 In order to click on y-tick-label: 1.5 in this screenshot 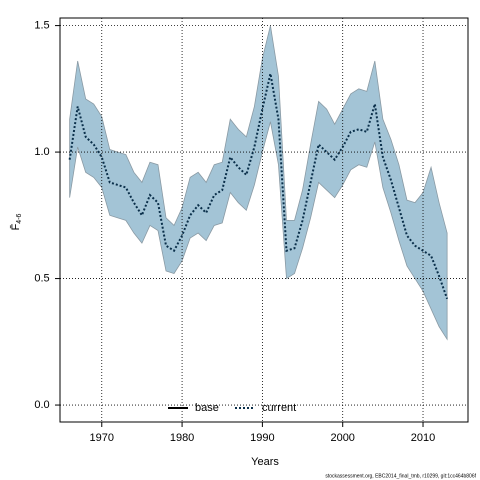, I will do `click(41, 25)`.